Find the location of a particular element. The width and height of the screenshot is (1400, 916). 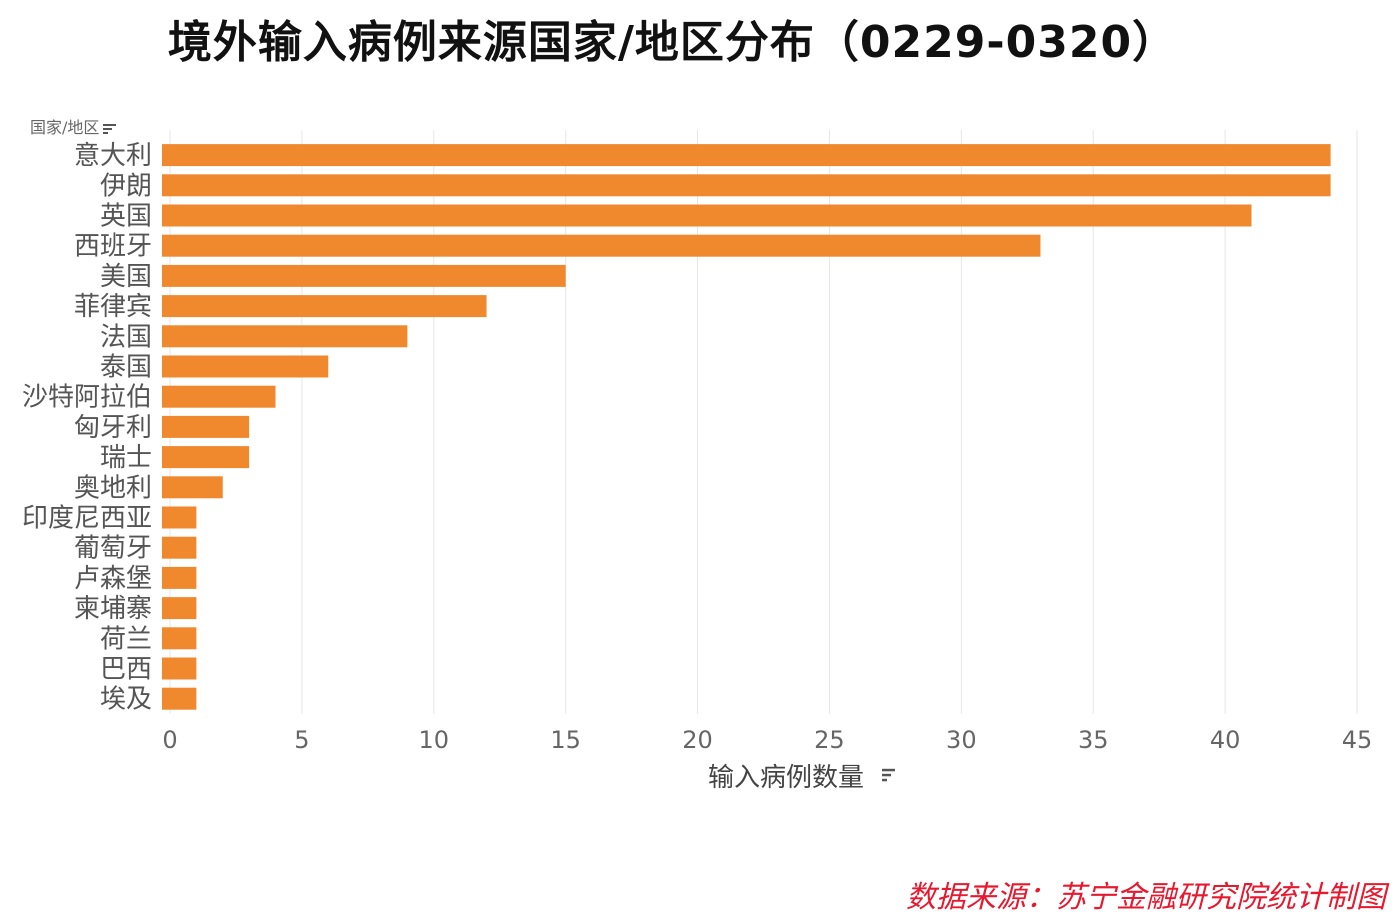

x-tick-label: 25 is located at coordinates (829, 740).